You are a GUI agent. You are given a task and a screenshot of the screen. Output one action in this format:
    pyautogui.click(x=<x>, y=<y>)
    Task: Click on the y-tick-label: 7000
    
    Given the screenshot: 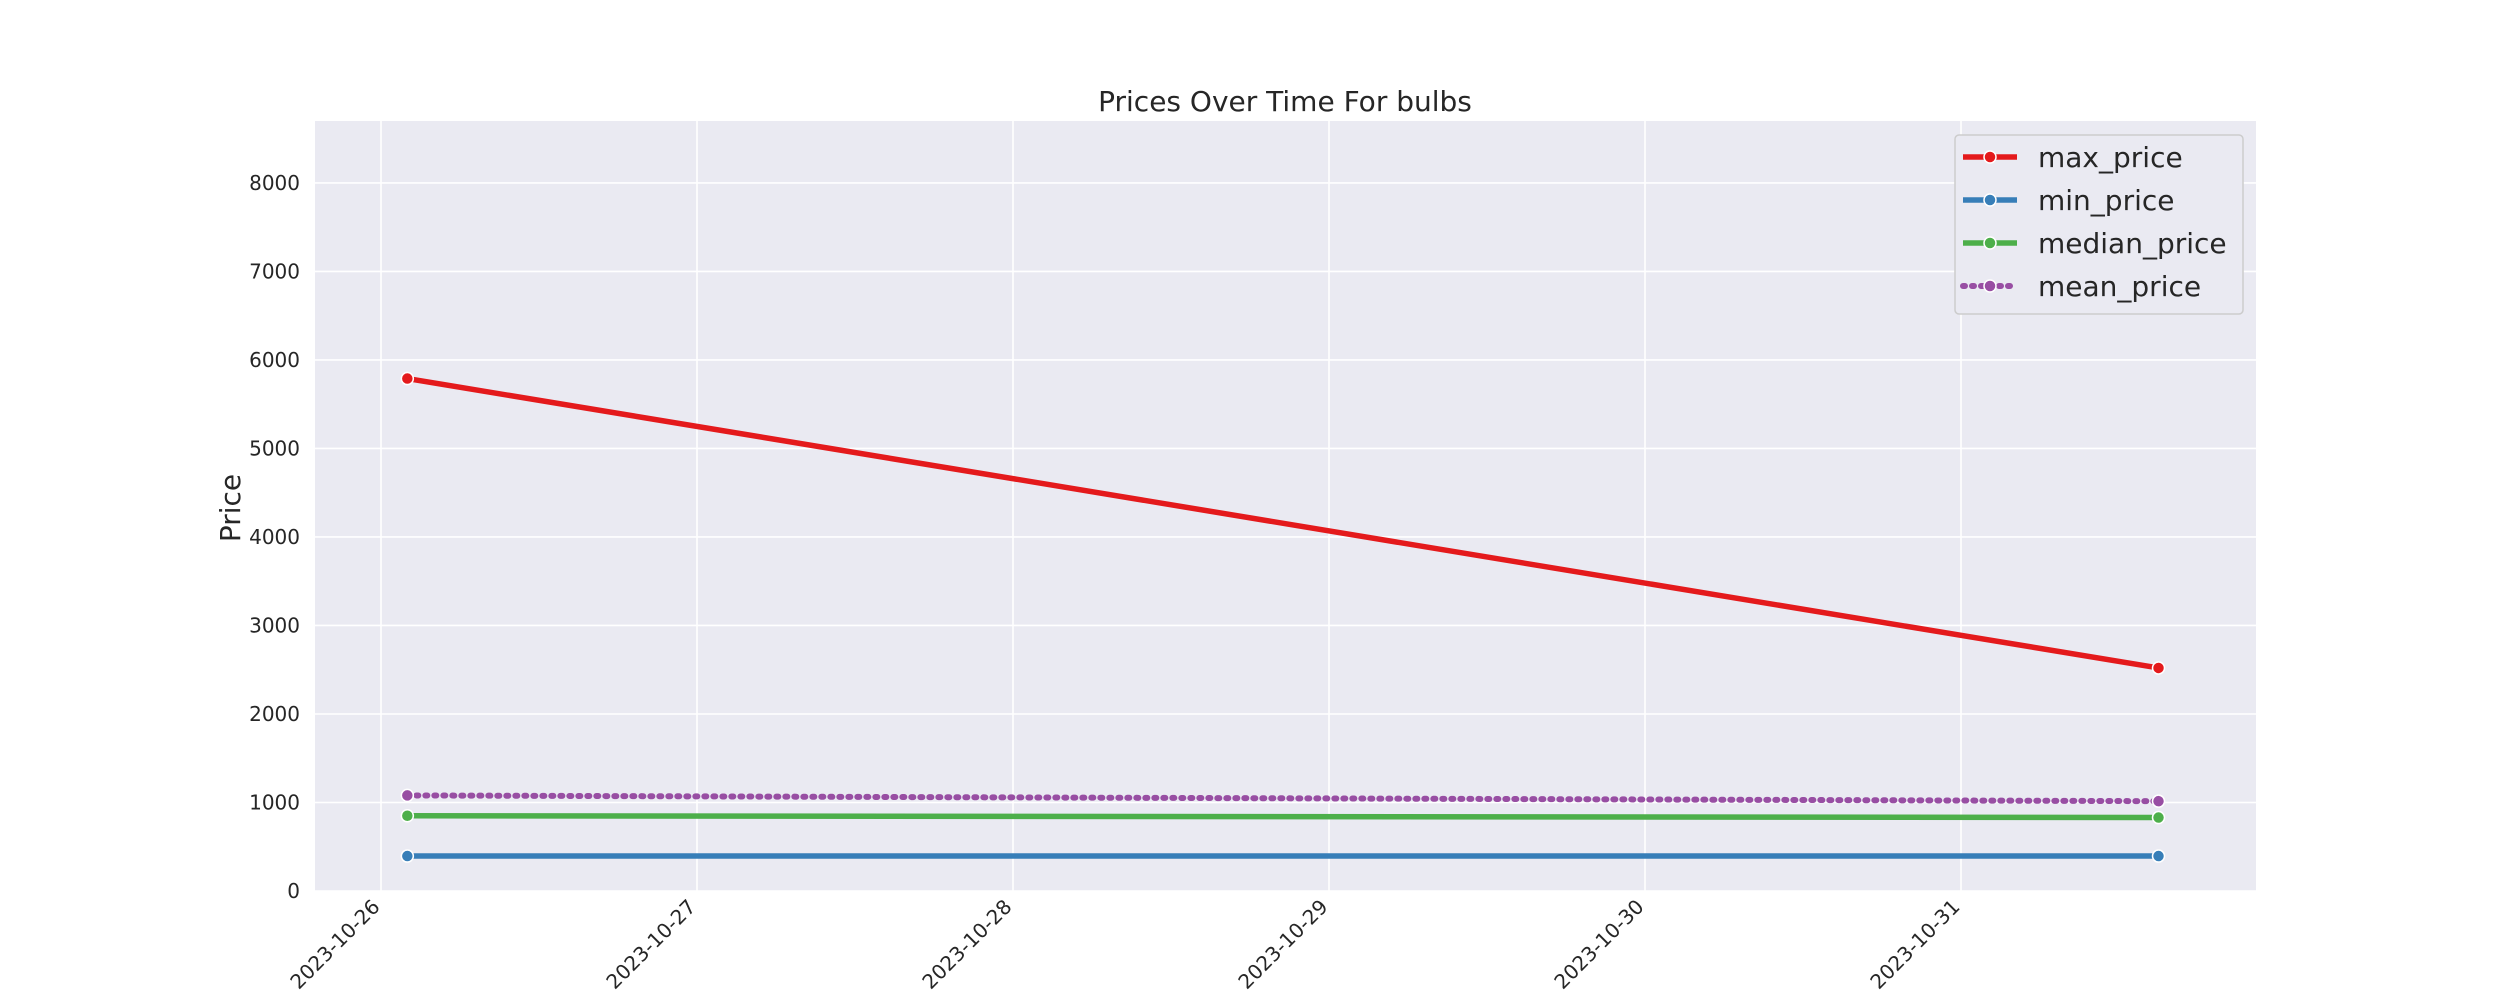 What is the action you would take?
    pyautogui.click(x=274, y=271)
    